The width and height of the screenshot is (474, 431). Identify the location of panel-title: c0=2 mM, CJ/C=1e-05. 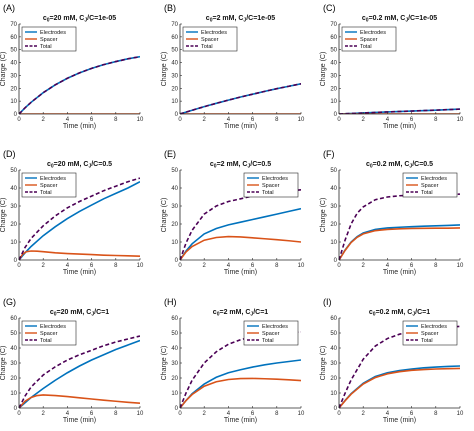
(241, 19).